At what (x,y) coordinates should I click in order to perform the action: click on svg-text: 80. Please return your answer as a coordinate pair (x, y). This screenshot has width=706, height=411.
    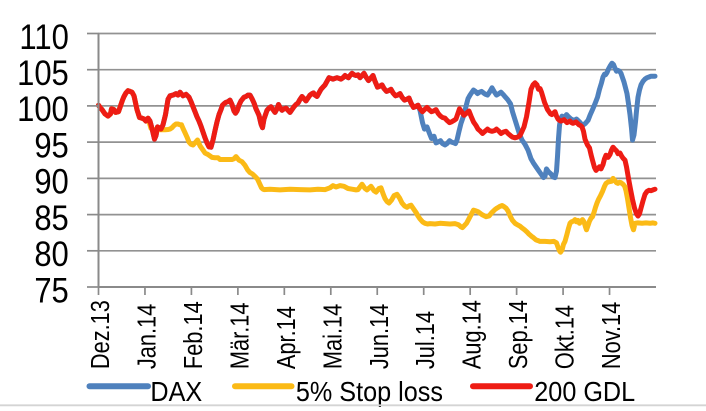
    Looking at the image, I should click on (51, 254).